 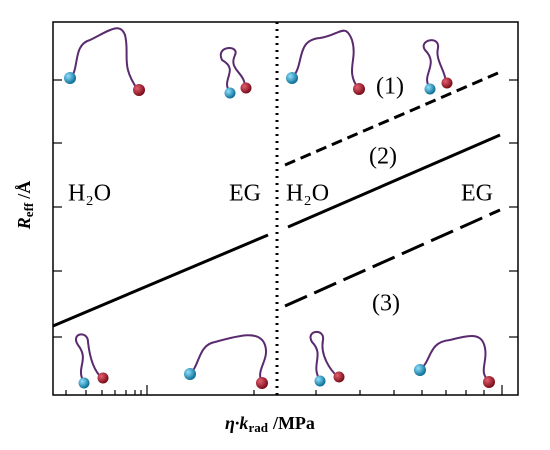 What do you see at coordinates (24, 190) in the screenshot?
I see `y-unit: /Å` at bounding box center [24, 190].